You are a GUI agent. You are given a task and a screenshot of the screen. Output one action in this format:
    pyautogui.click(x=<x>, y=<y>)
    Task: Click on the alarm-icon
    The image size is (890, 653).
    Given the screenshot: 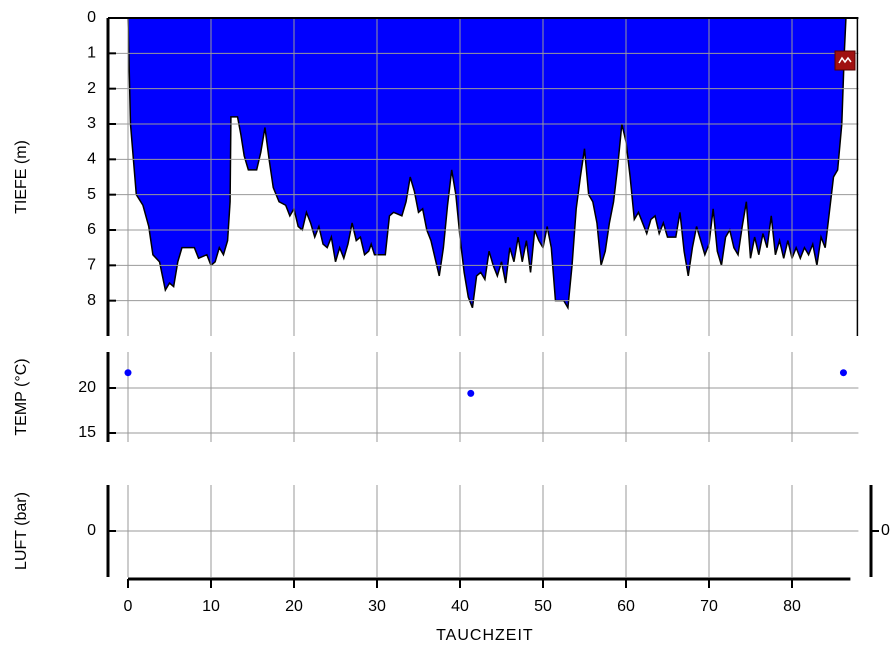 What is the action you would take?
    pyautogui.click(x=845, y=60)
    